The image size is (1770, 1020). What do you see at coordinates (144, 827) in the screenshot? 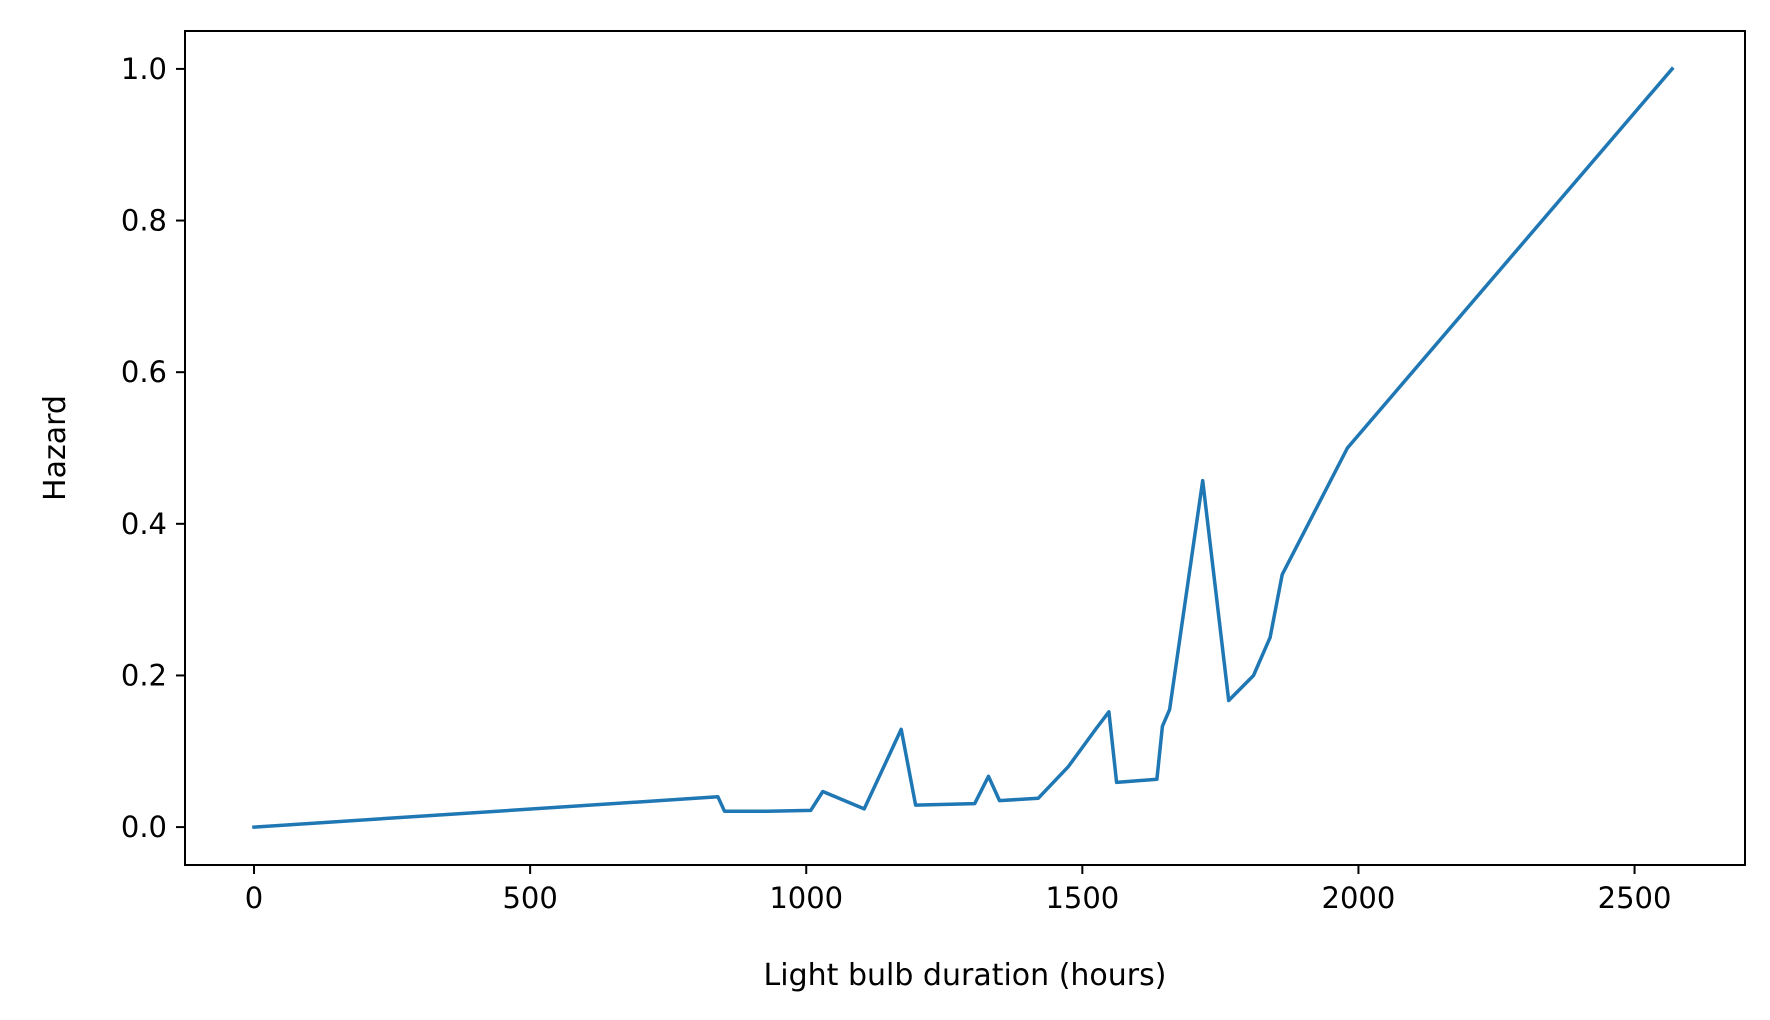
I see `y-tick-label: 0.0` at bounding box center [144, 827].